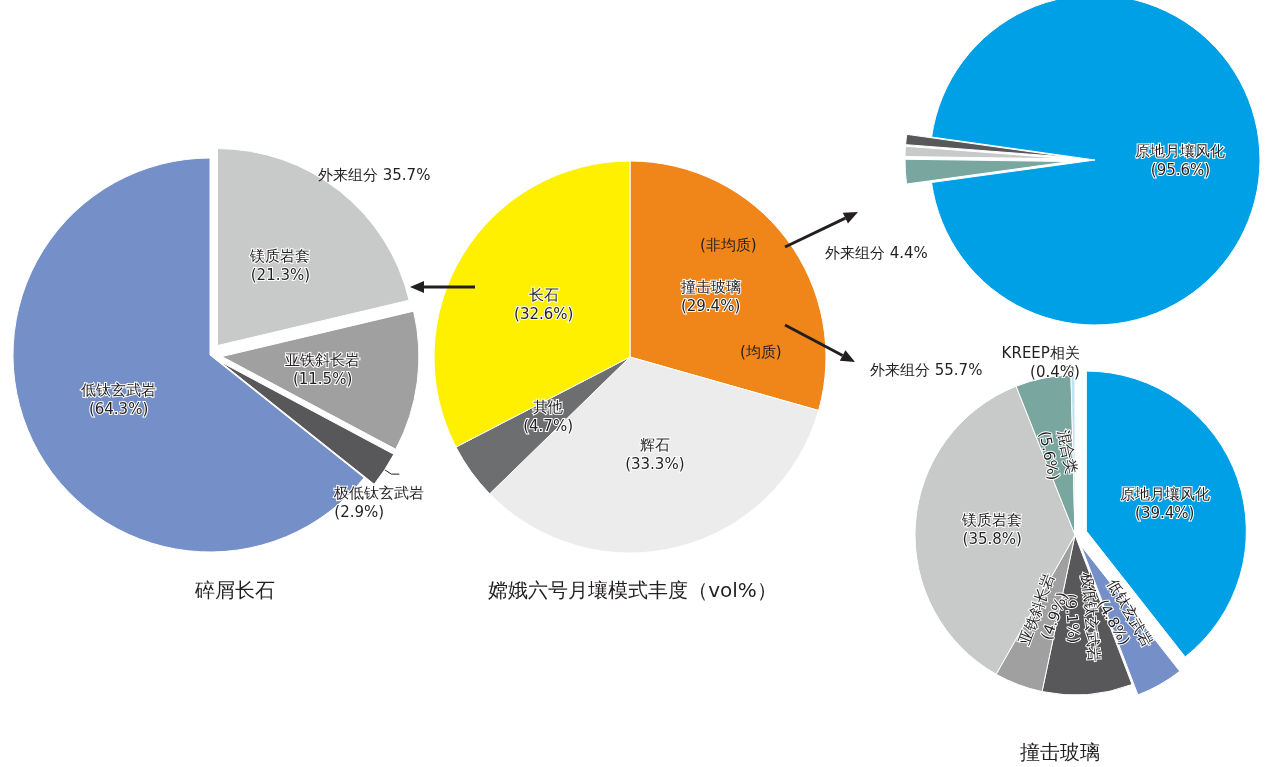 This screenshot has height=767, width=1269. Describe the element at coordinates (548, 406) in the screenshot. I see `slice-label: 其他` at that location.